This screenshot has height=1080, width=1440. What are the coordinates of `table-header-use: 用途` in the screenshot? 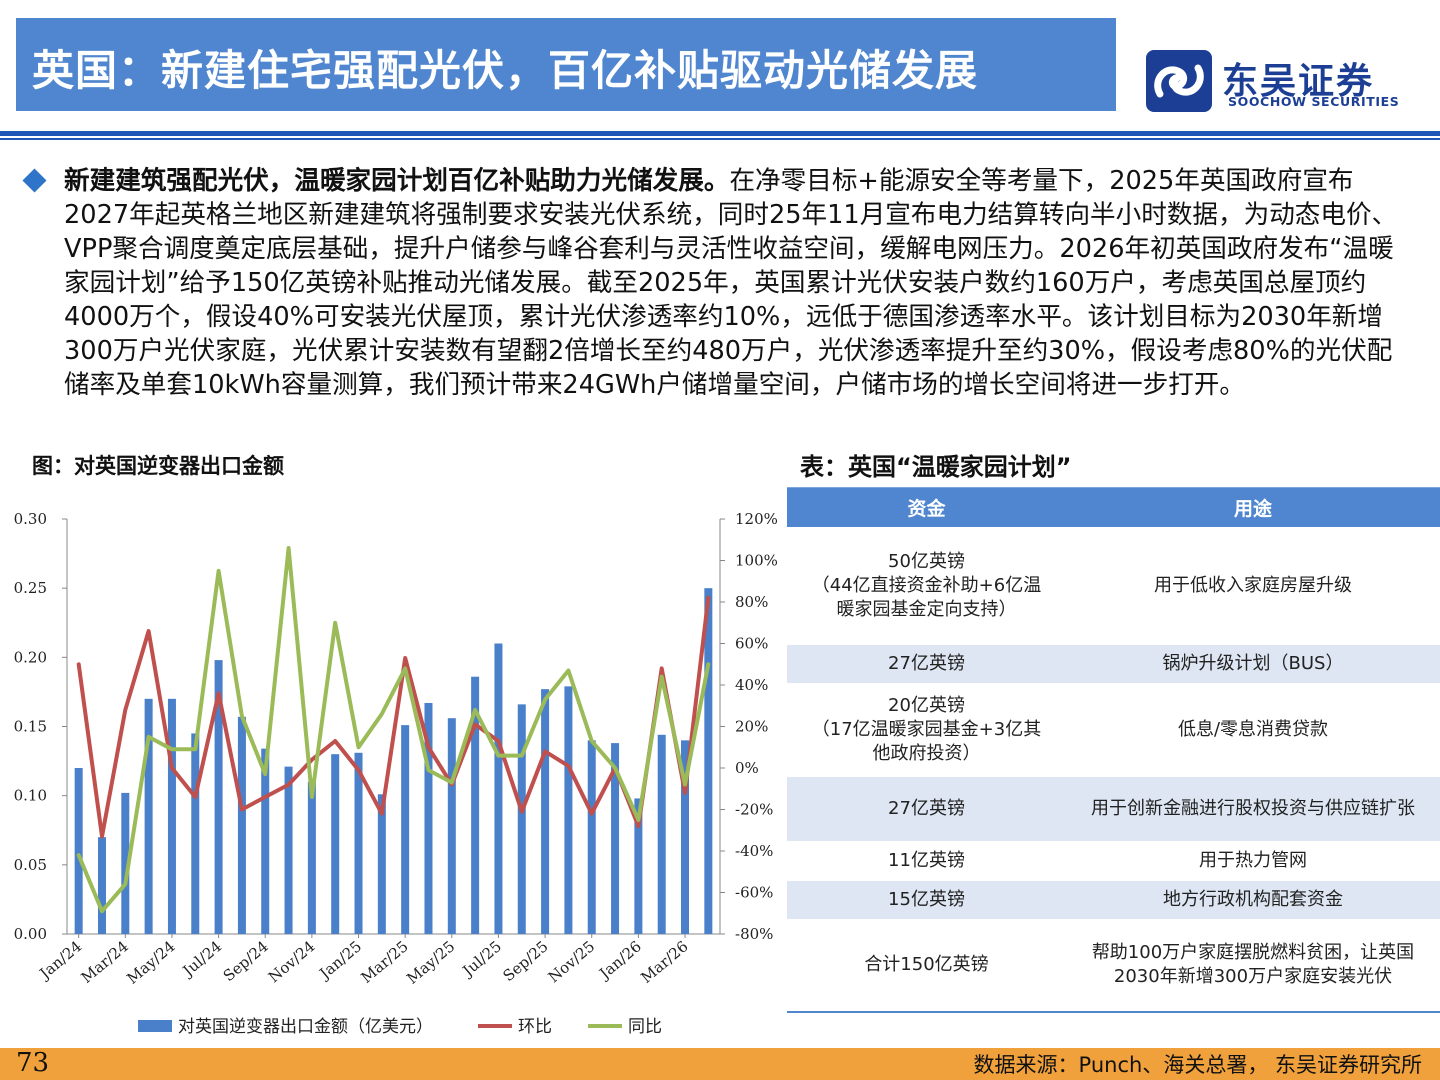 It's located at (1252, 509).